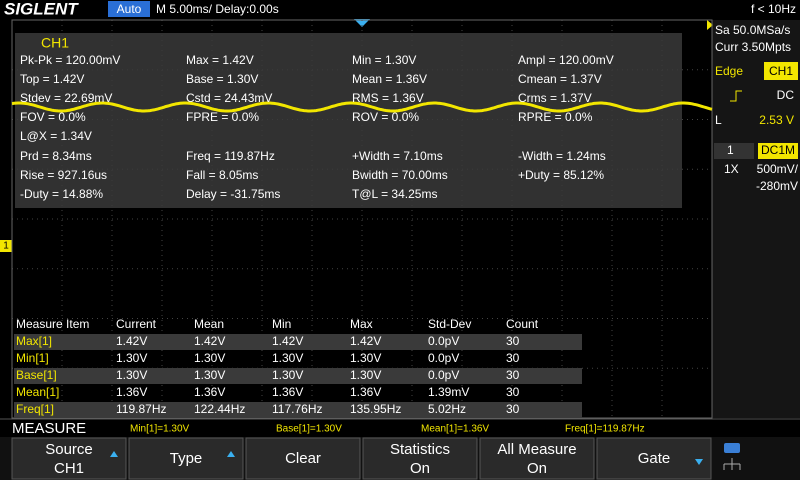 This screenshot has height=480, width=800. Describe the element at coordinates (309, 429) in the screenshot. I see `status-item: Base[1]=1.30V` at that location.